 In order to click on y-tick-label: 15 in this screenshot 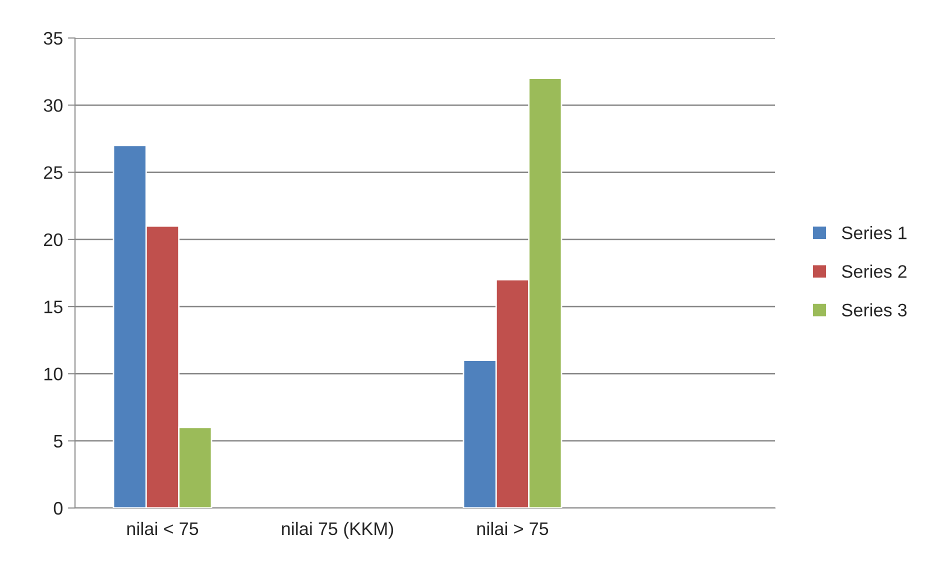, I will do `click(53, 307)`.